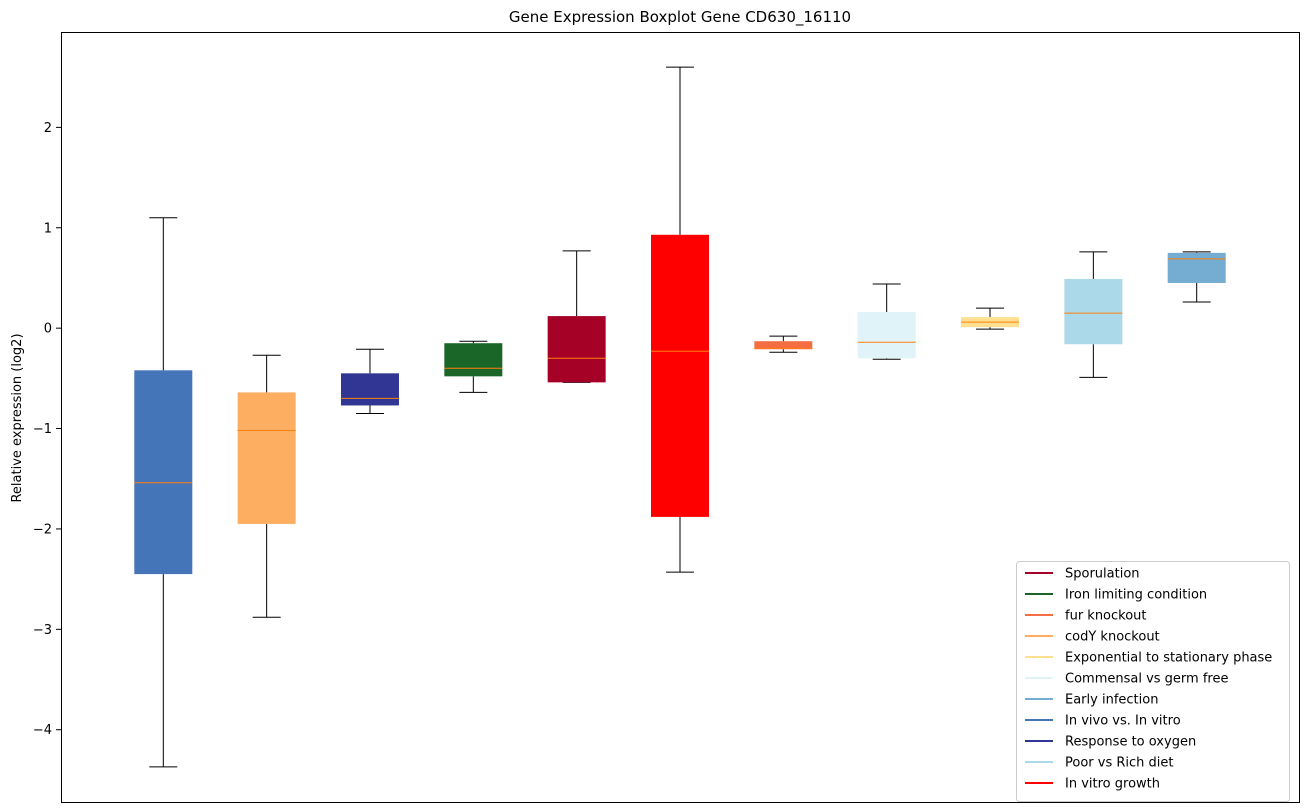  I want to click on legend-label: In vivo vs. In vitro, so click(1123, 721).